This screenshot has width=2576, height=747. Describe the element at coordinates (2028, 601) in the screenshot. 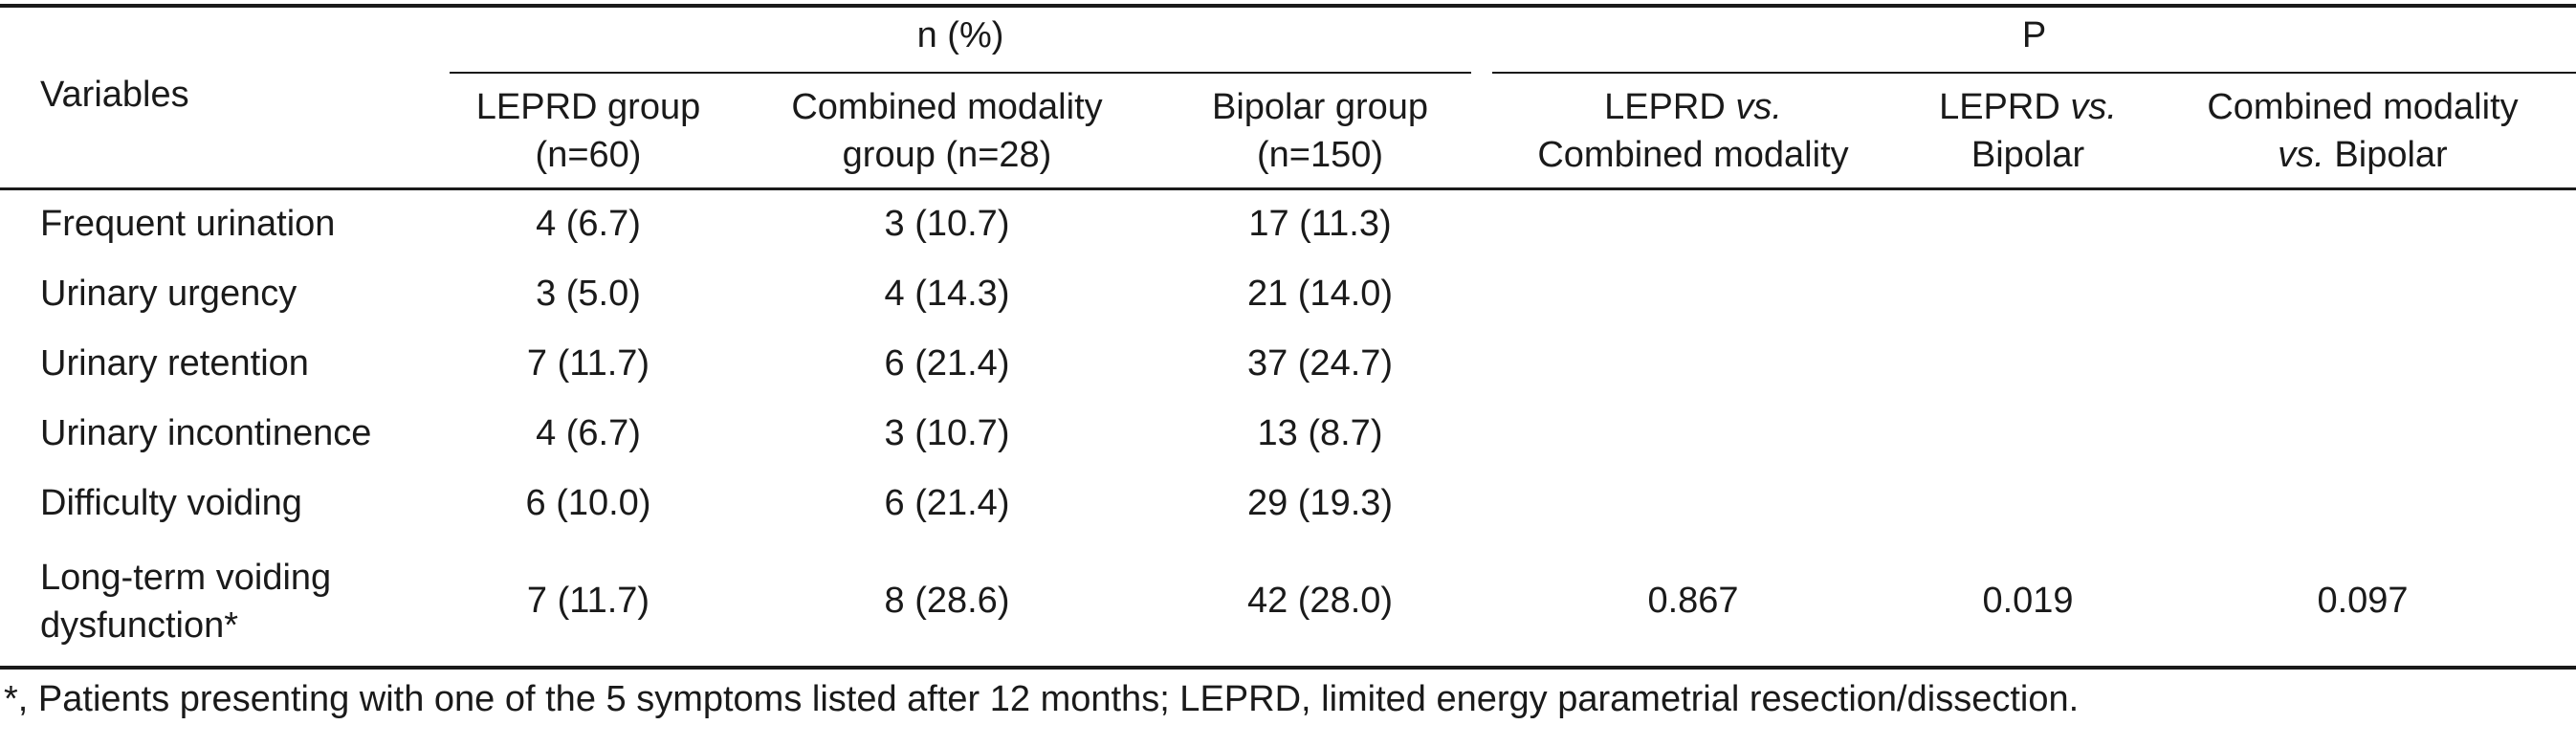

I see `row-p-leprd-vs-bipolar: 0.019` at that location.